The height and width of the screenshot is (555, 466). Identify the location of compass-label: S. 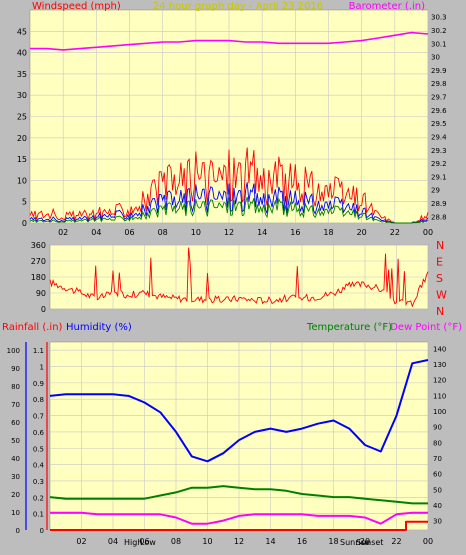
(439, 278).